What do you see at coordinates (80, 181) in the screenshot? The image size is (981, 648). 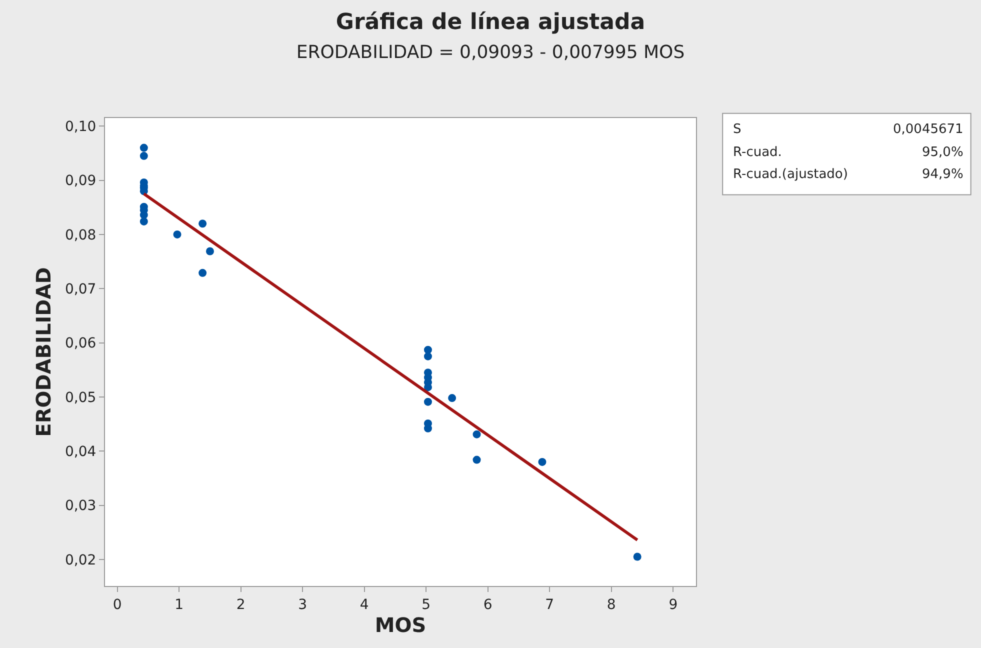 I see `y-tick-label: 0,09` at bounding box center [80, 181].